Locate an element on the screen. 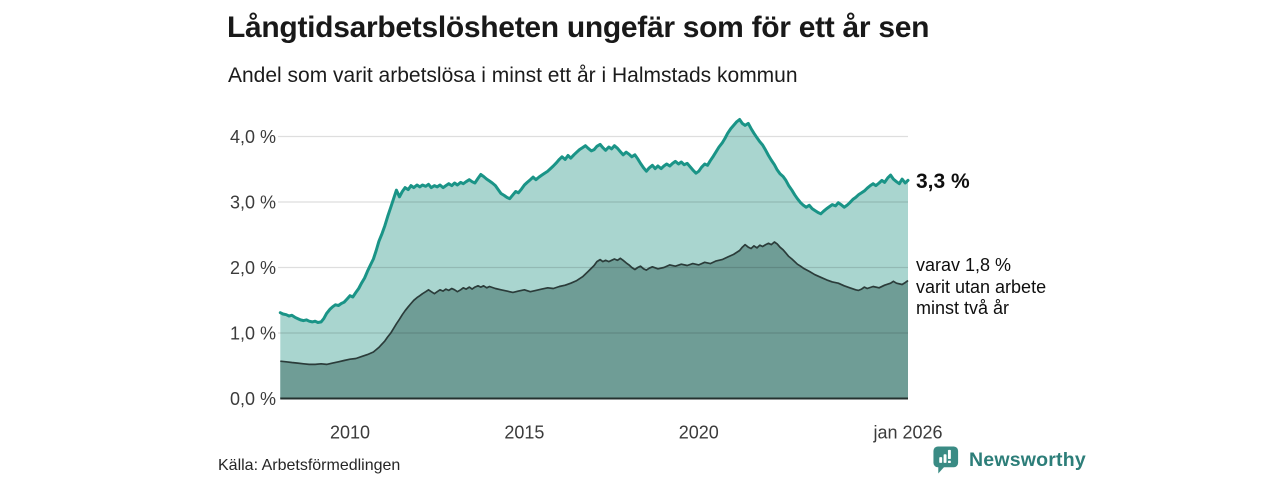  newsworthy-icon is located at coordinates (946, 460).